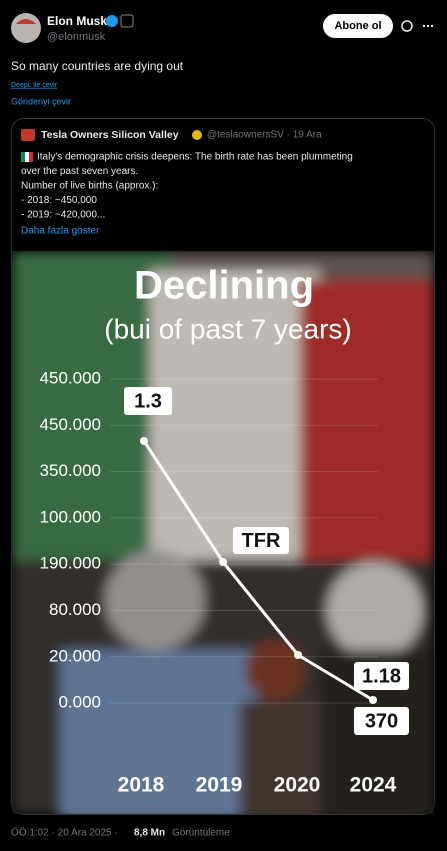 The height and width of the screenshot is (851, 447). I want to click on more-icon, so click(428, 26).